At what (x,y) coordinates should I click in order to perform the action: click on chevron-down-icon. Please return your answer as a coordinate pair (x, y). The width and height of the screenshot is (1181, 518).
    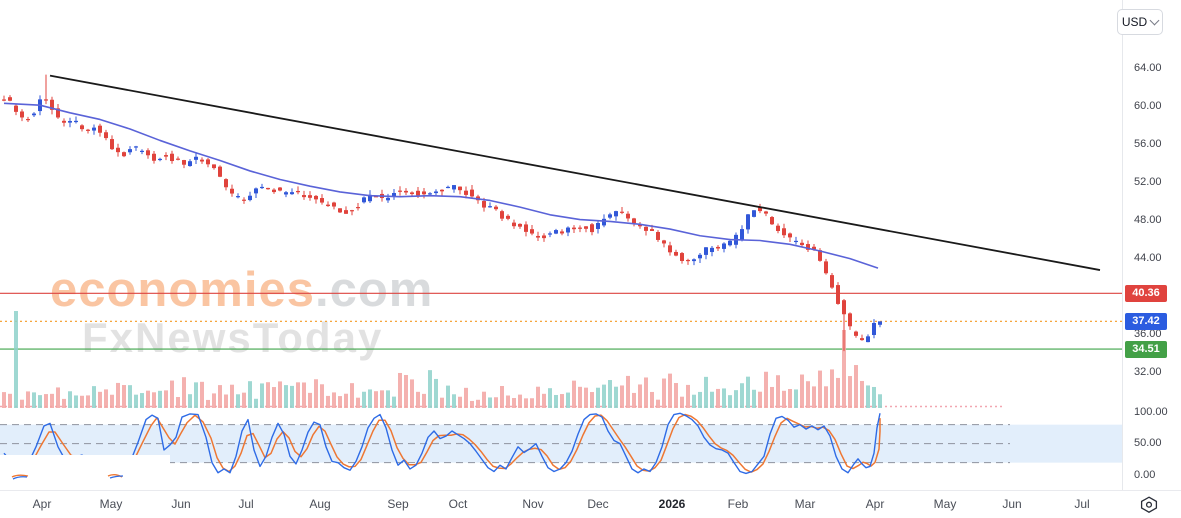
    Looking at the image, I should click on (1154, 20).